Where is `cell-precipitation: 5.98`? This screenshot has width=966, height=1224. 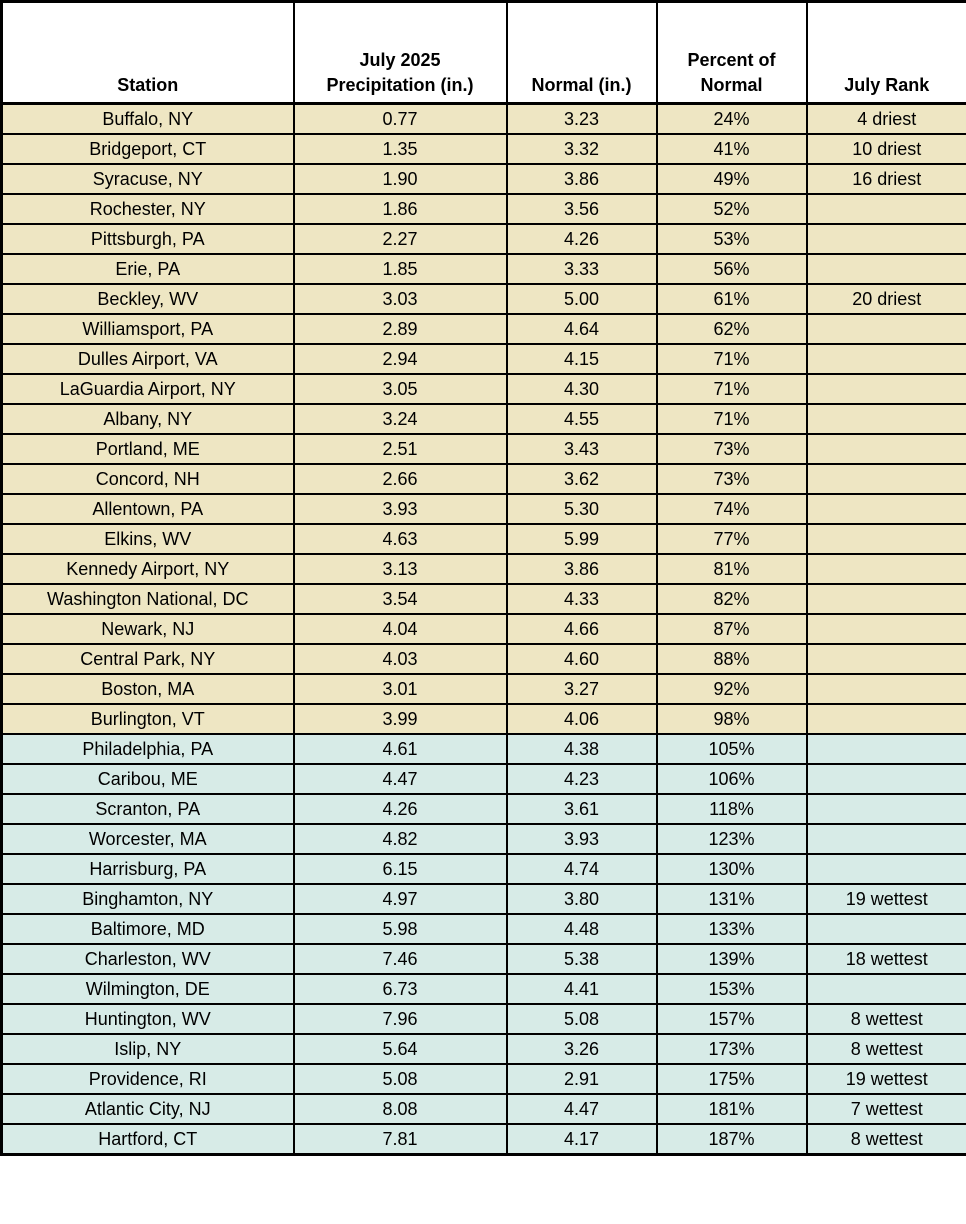
cell-precipitation: 5.98 is located at coordinates (400, 929).